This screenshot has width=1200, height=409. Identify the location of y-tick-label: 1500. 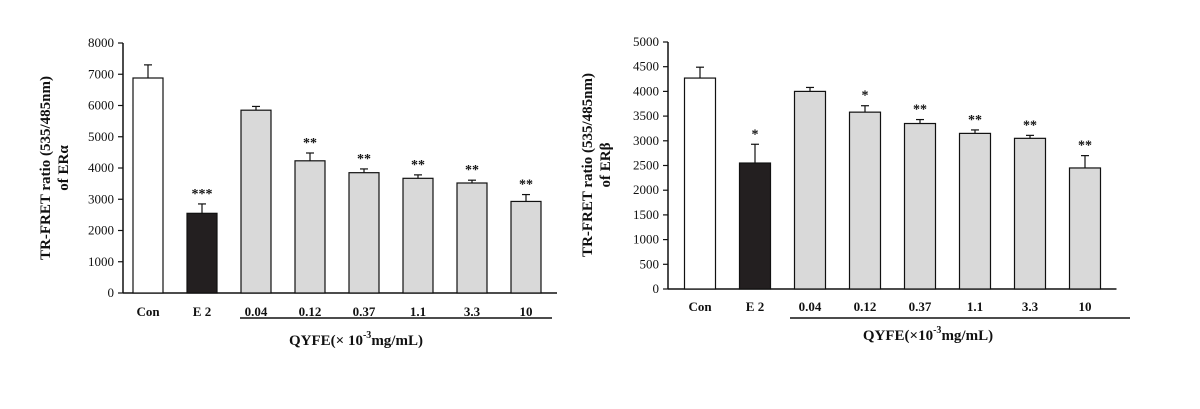
(646, 214).